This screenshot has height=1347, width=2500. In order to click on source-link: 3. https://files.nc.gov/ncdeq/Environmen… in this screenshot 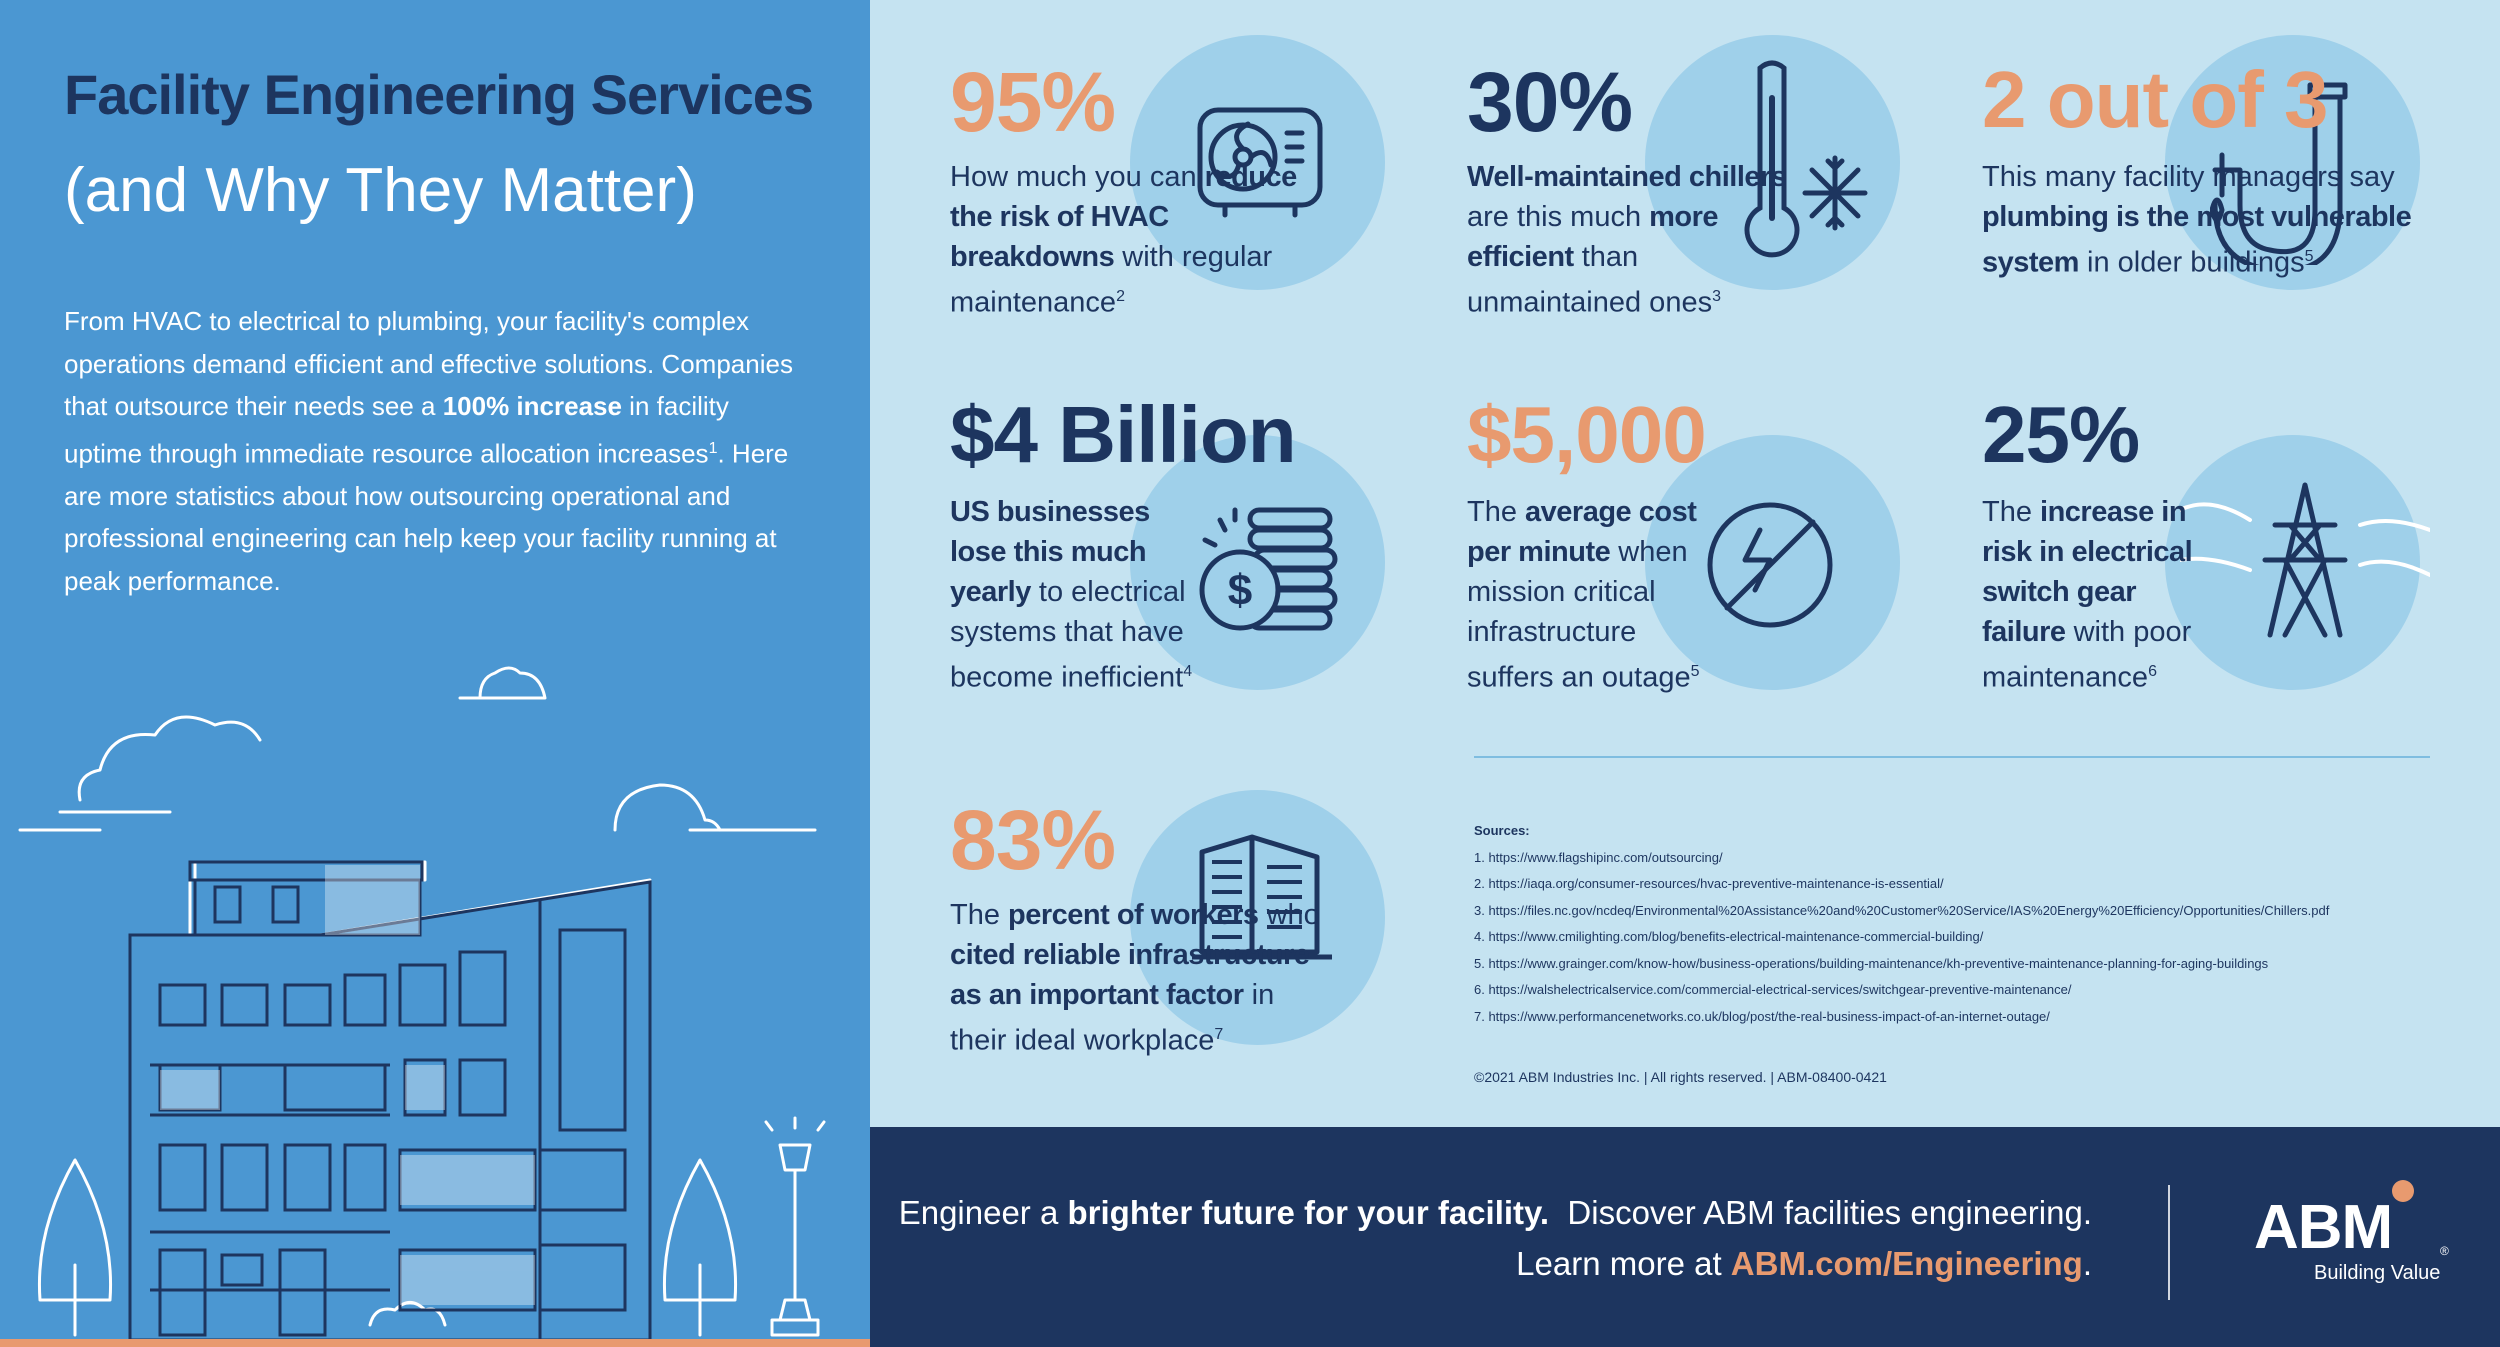, I will do `click(1902, 910)`.